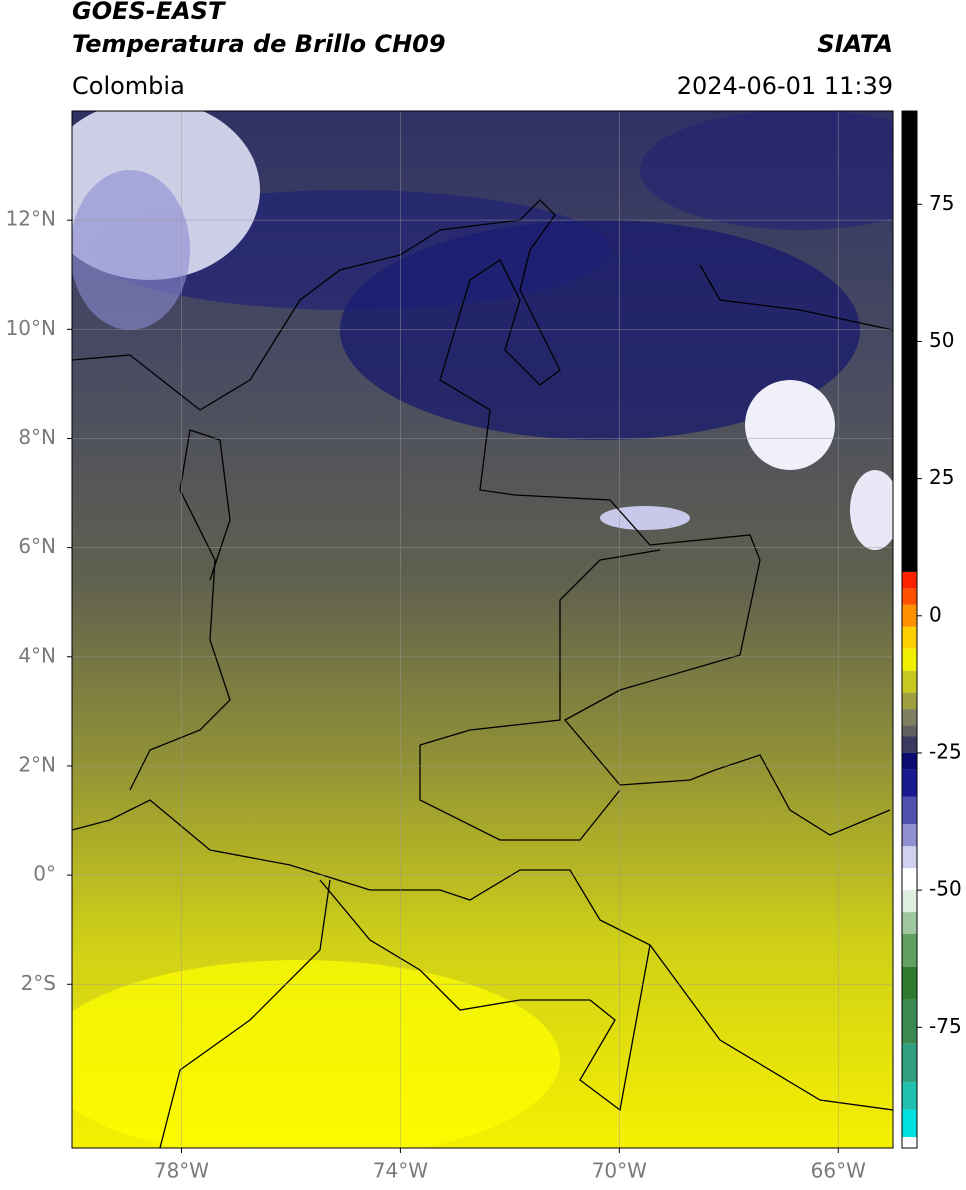 This screenshot has width=966, height=1190. I want to click on y-tick-label: 2°S, so click(38, 983).